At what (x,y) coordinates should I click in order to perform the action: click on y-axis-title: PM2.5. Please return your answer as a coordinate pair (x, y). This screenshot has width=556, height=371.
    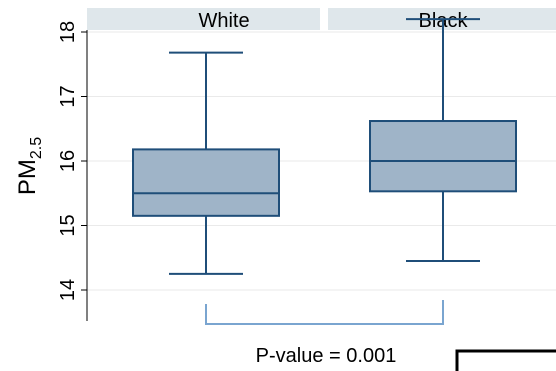
    Looking at the image, I should click on (29, 166).